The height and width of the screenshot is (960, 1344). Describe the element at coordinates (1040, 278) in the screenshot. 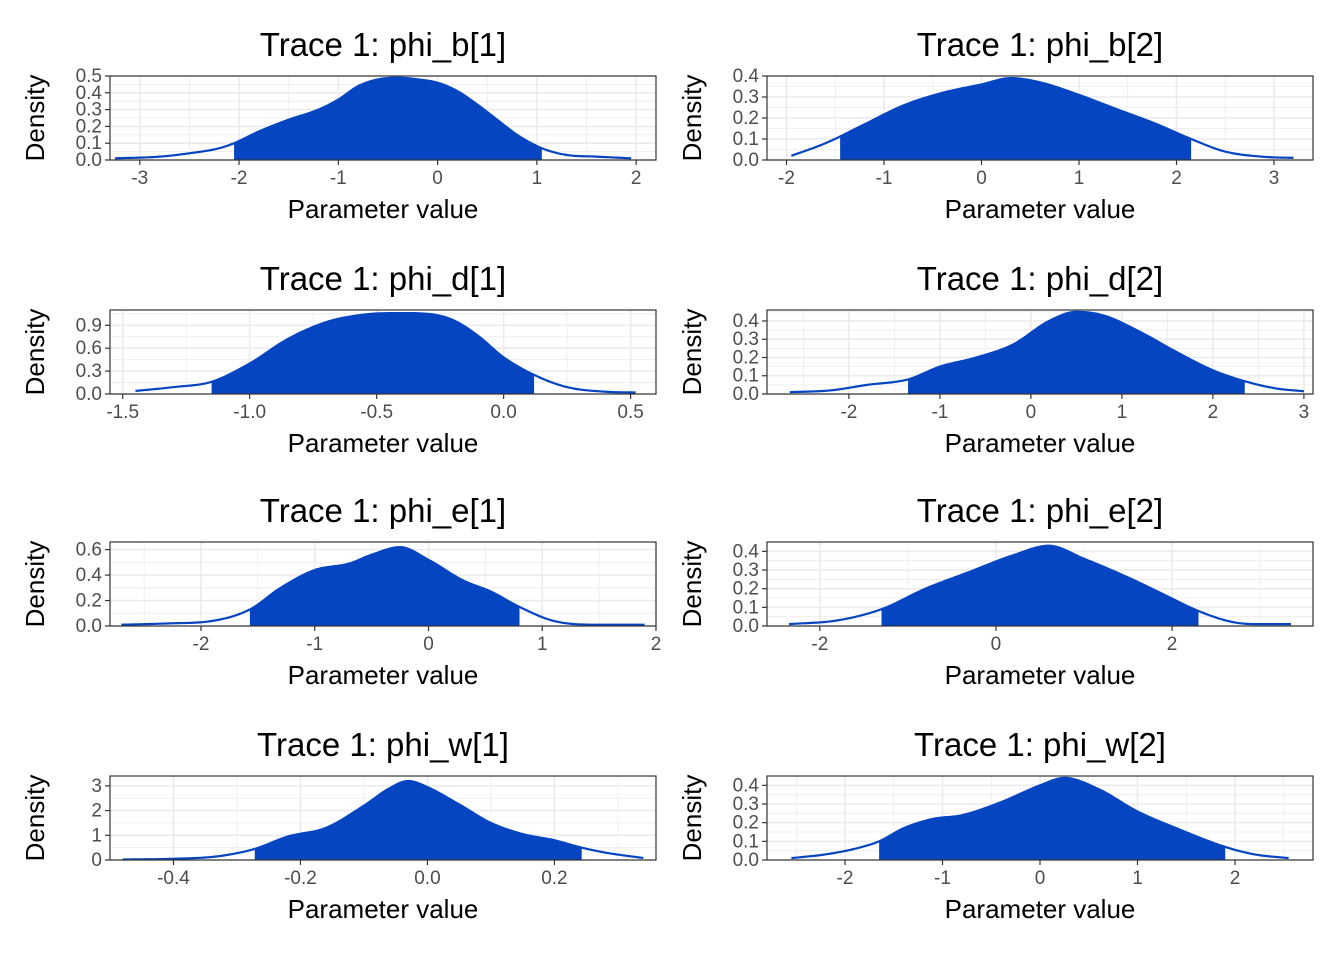

I see `panel-title: Trace 1: phi_d[2]` at that location.